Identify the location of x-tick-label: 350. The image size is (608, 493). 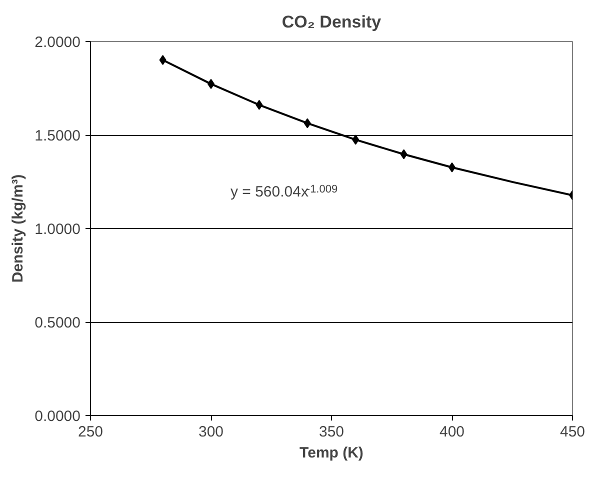
(331, 432).